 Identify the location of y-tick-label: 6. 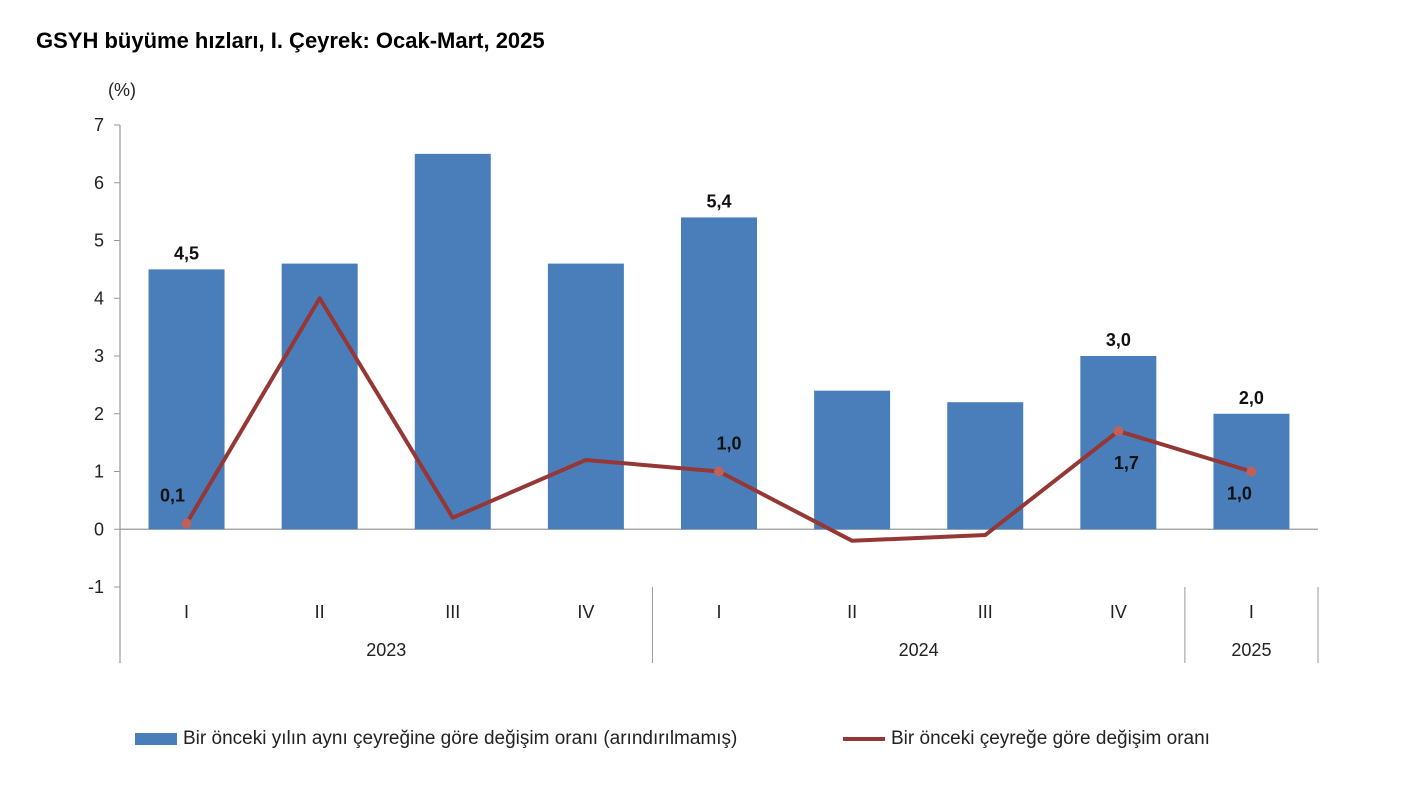
(99, 183).